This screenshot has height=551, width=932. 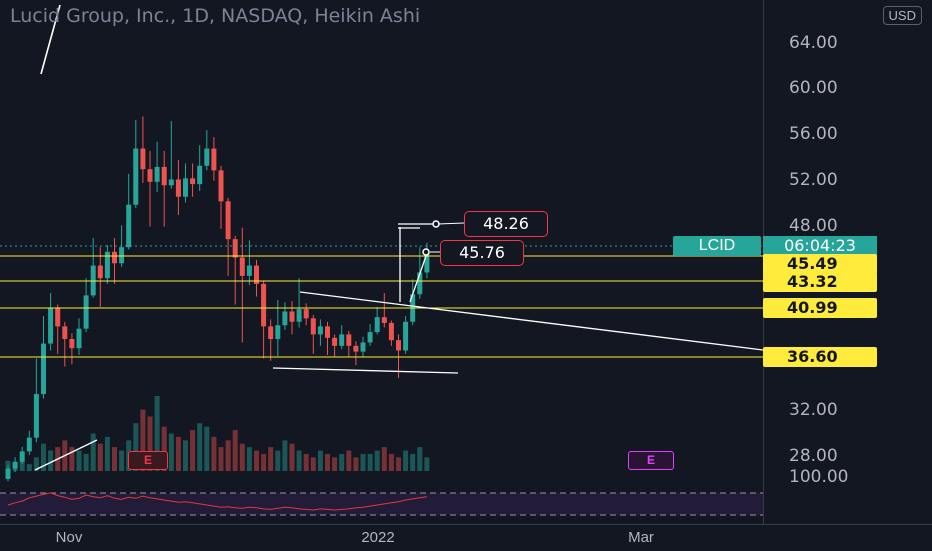 I want to click on currency-button: USD, so click(x=902, y=15).